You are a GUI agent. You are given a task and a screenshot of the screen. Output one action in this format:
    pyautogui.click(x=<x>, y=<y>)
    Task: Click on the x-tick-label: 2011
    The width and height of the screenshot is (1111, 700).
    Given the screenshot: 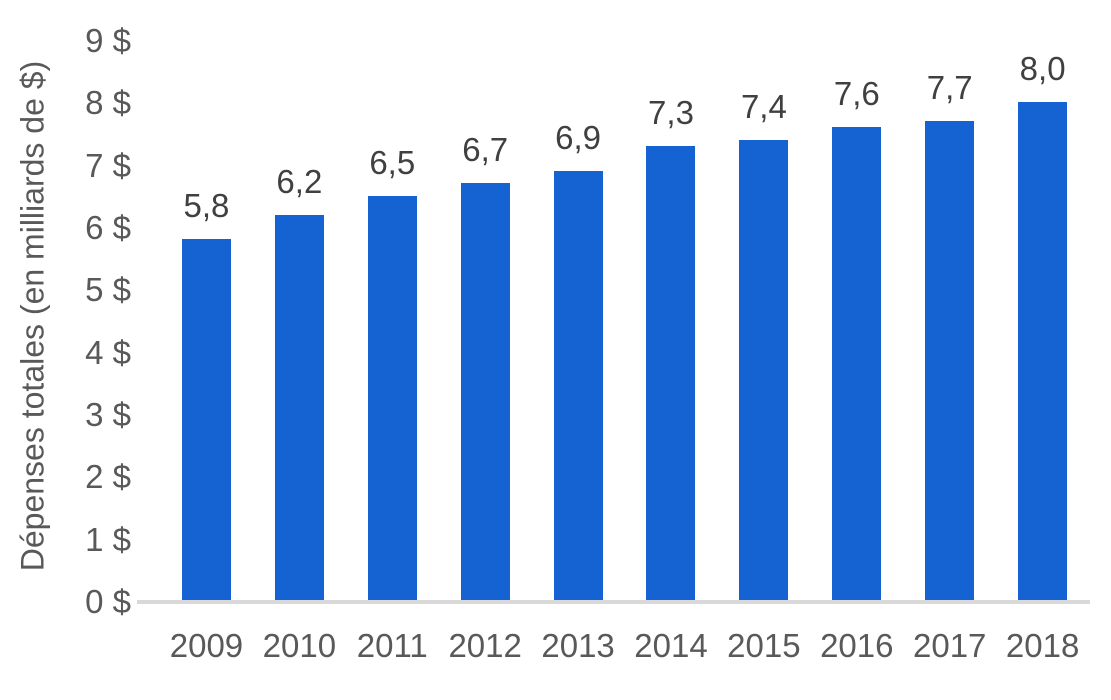 What is the action you would take?
    pyautogui.click(x=392, y=645)
    